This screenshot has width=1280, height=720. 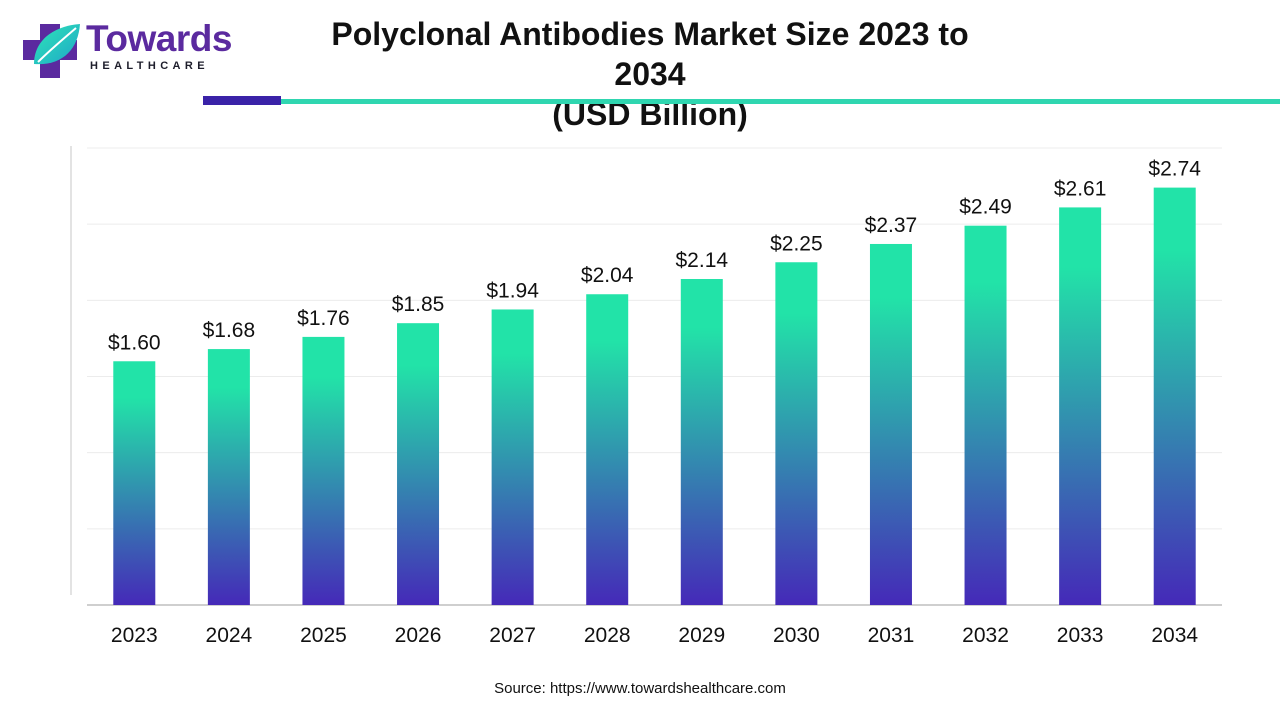 What do you see at coordinates (701, 442) in the screenshot?
I see `bar-2029` at bounding box center [701, 442].